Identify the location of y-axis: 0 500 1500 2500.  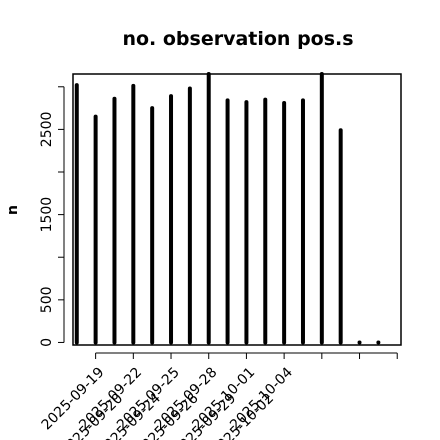
(52, 216).